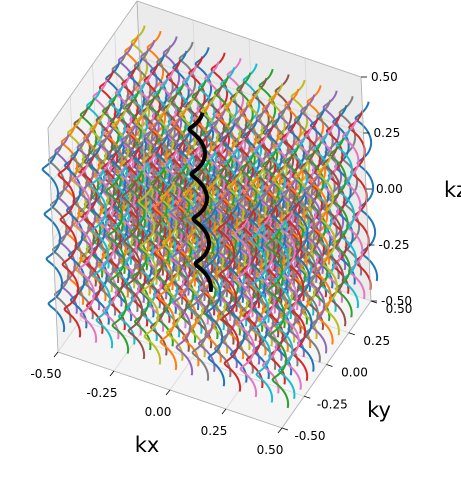 The height and width of the screenshot is (478, 461). I want to click on x-tick-label: 0.50, so click(270, 450).